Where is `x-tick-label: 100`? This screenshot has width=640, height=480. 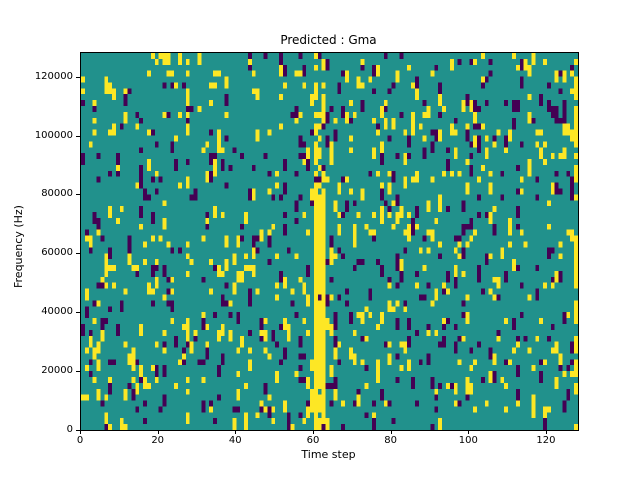 x-tick-label: 100 is located at coordinates (468, 440).